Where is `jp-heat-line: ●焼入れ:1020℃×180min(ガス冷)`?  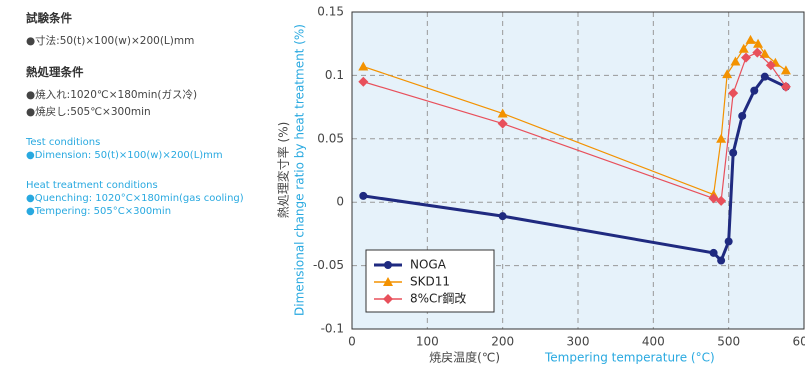 jp-heat-line: ●焼入れ:1020℃×180min(ガス冷) is located at coordinates (112, 95).